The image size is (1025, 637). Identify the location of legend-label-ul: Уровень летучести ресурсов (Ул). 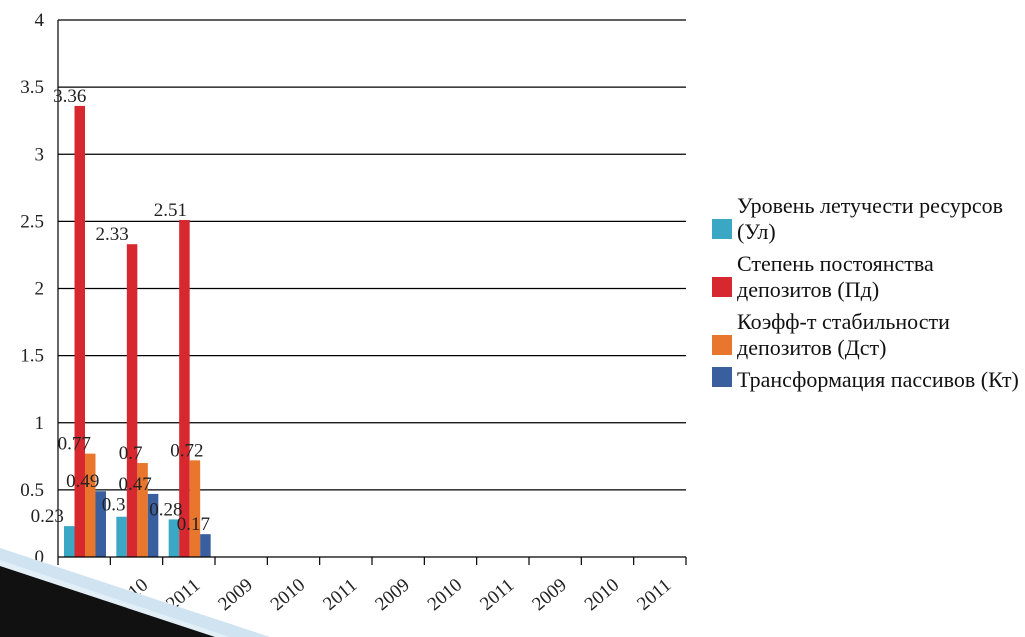
(870, 218).